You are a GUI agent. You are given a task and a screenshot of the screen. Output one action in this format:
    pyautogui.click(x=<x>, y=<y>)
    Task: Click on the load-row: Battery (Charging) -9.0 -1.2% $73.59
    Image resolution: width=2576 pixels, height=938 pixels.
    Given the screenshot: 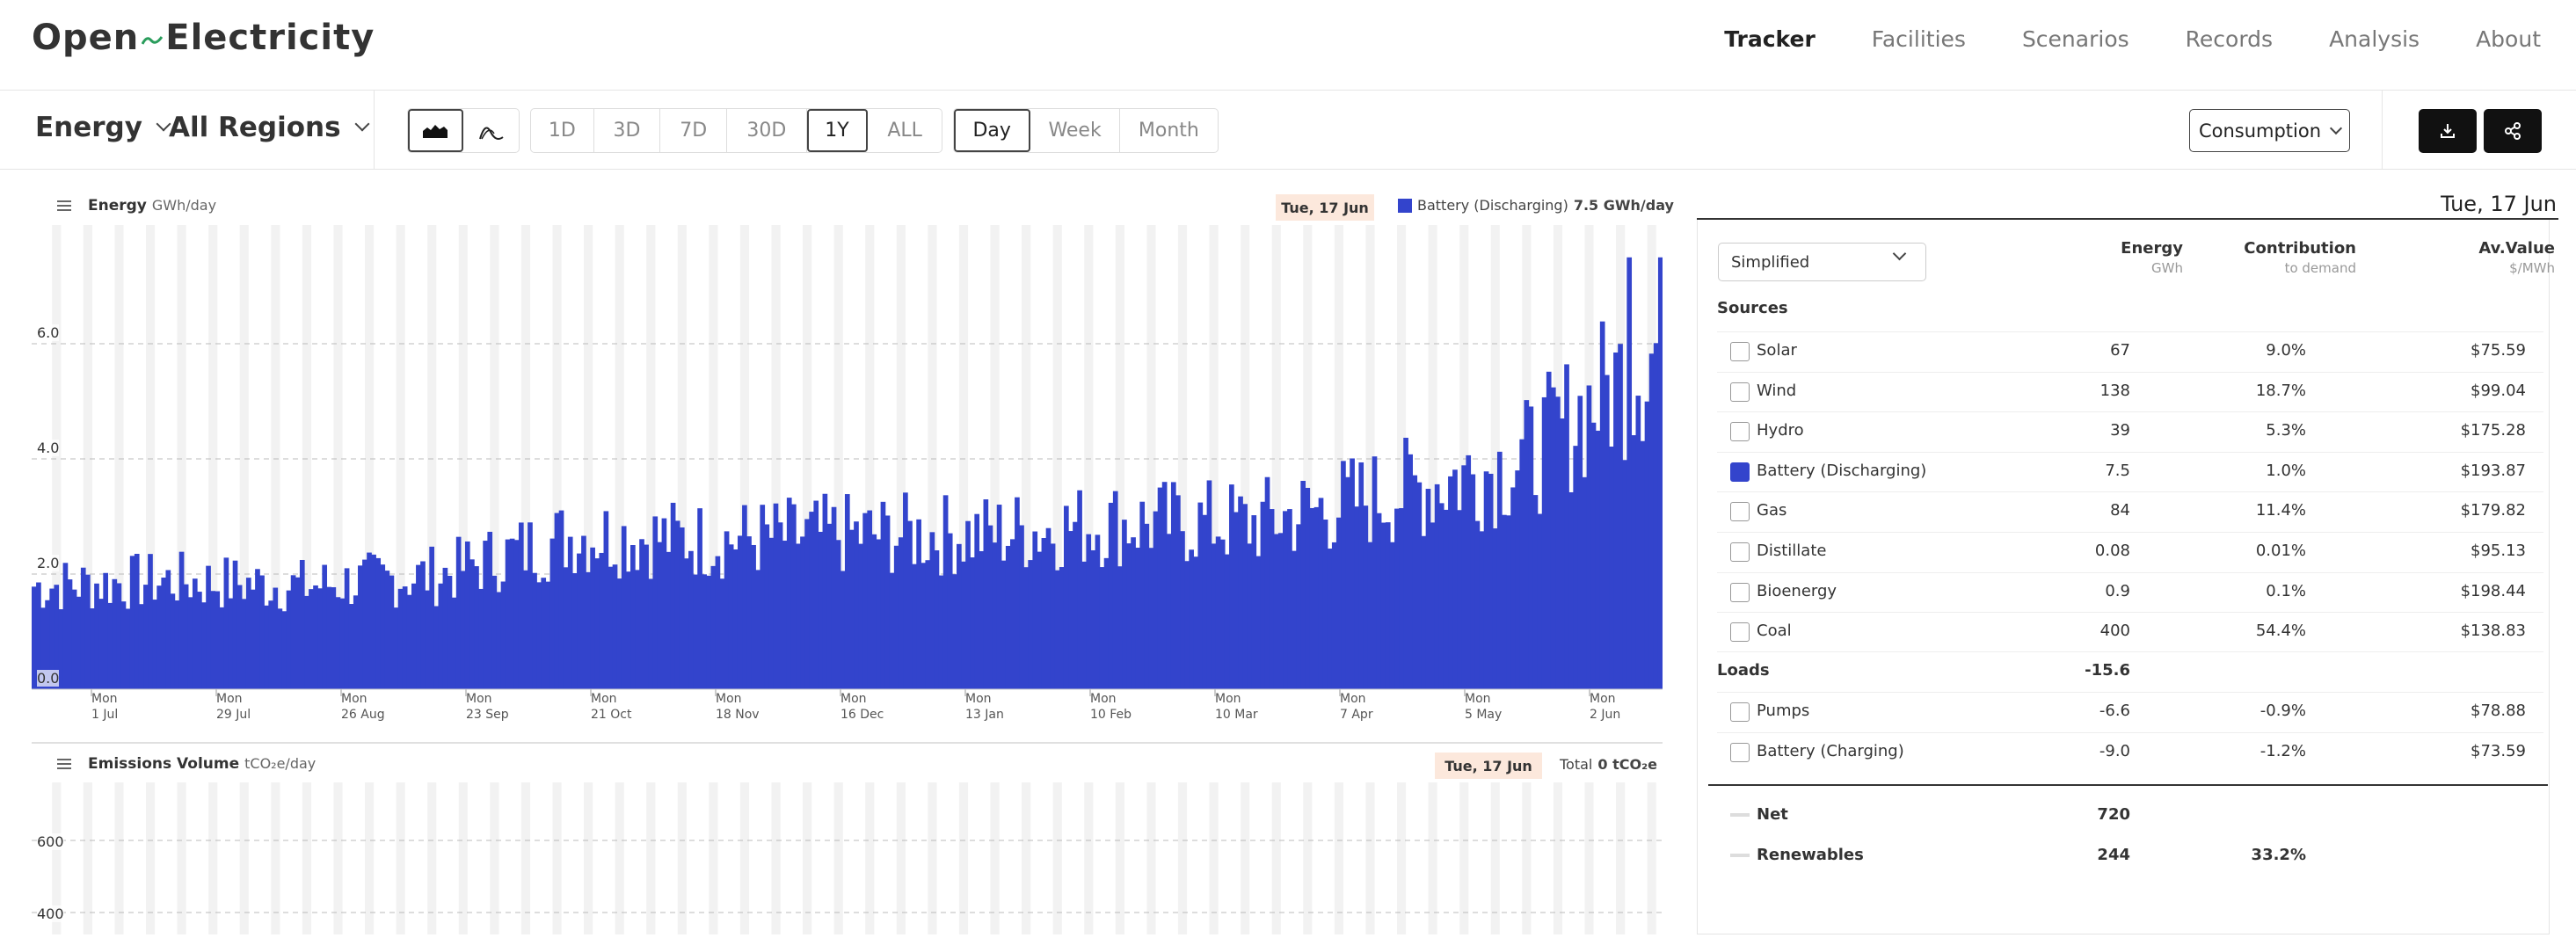 What is the action you would take?
    pyautogui.click(x=2130, y=752)
    